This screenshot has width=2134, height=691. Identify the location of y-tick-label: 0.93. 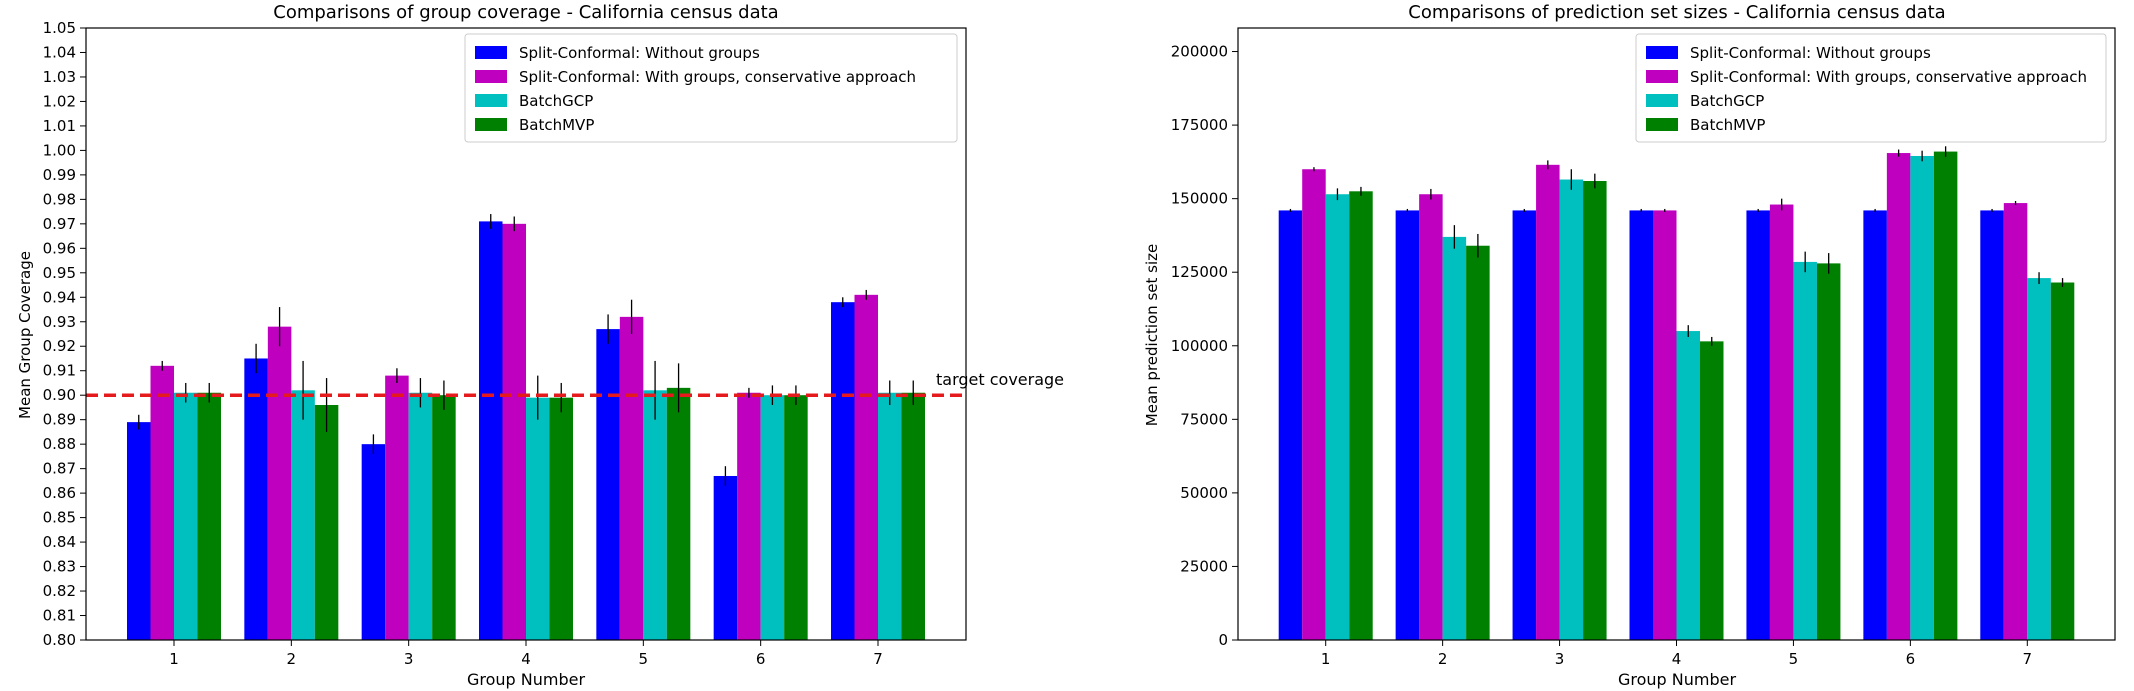
(59, 322).